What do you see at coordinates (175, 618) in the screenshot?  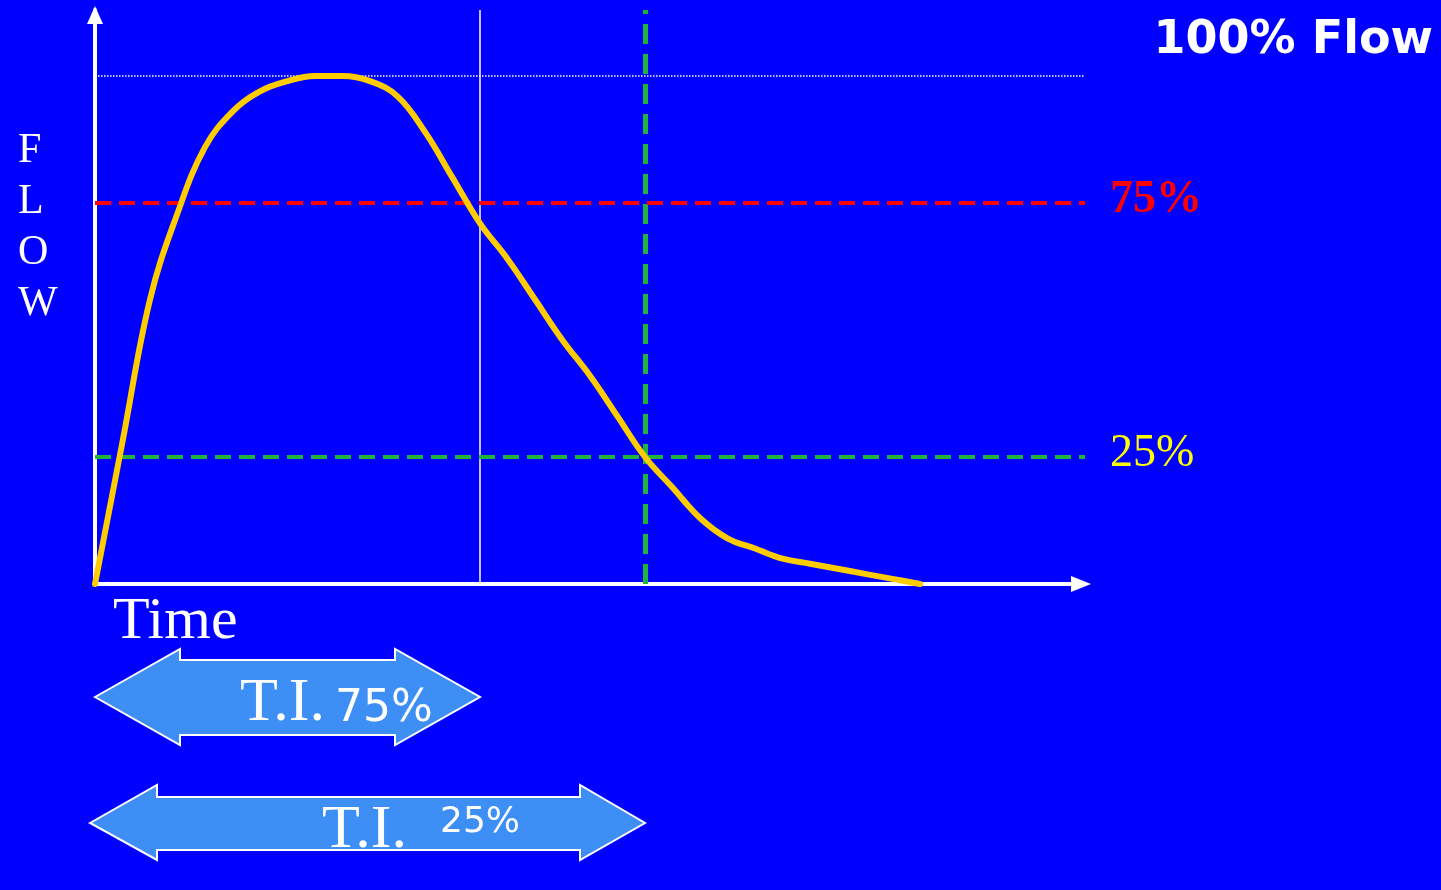 I see `x-axis-title: Time` at bounding box center [175, 618].